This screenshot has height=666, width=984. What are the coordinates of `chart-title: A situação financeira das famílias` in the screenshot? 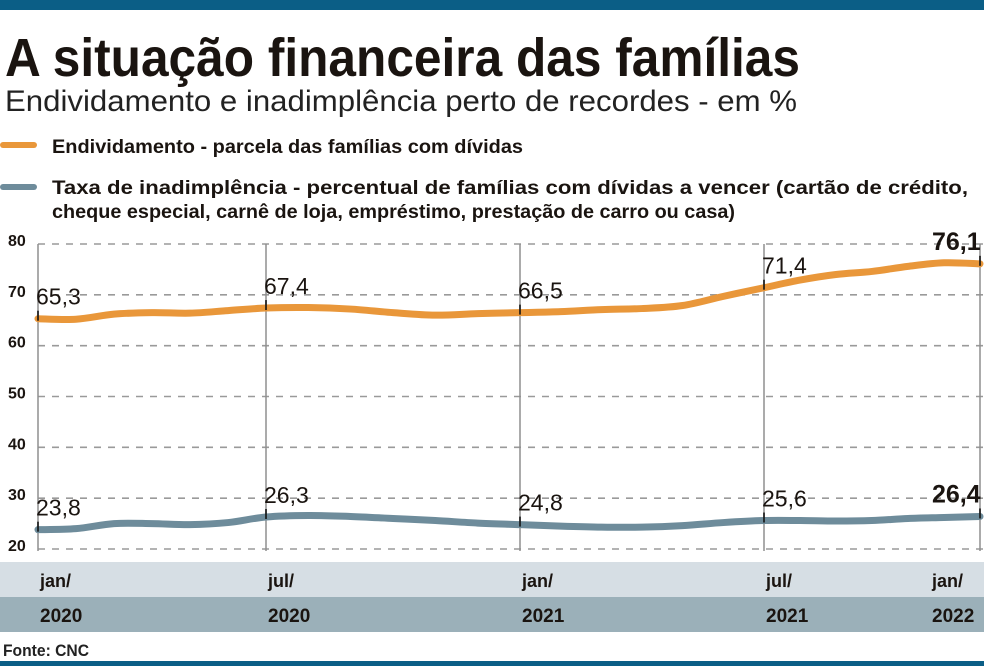 It's located at (402, 58).